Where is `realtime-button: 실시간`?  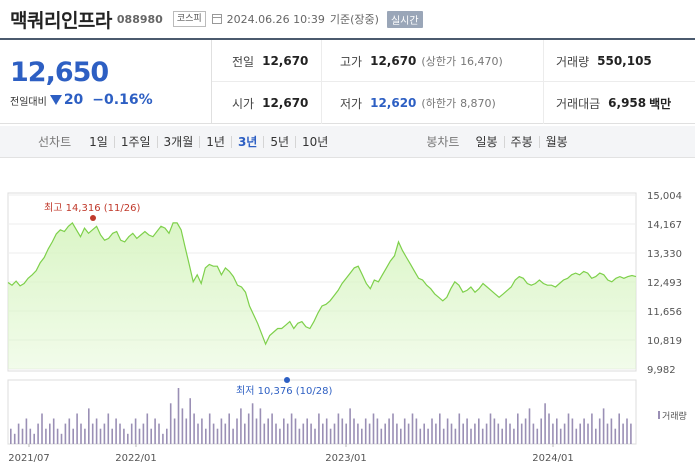 realtime-button: 실시간 is located at coordinates (404, 19).